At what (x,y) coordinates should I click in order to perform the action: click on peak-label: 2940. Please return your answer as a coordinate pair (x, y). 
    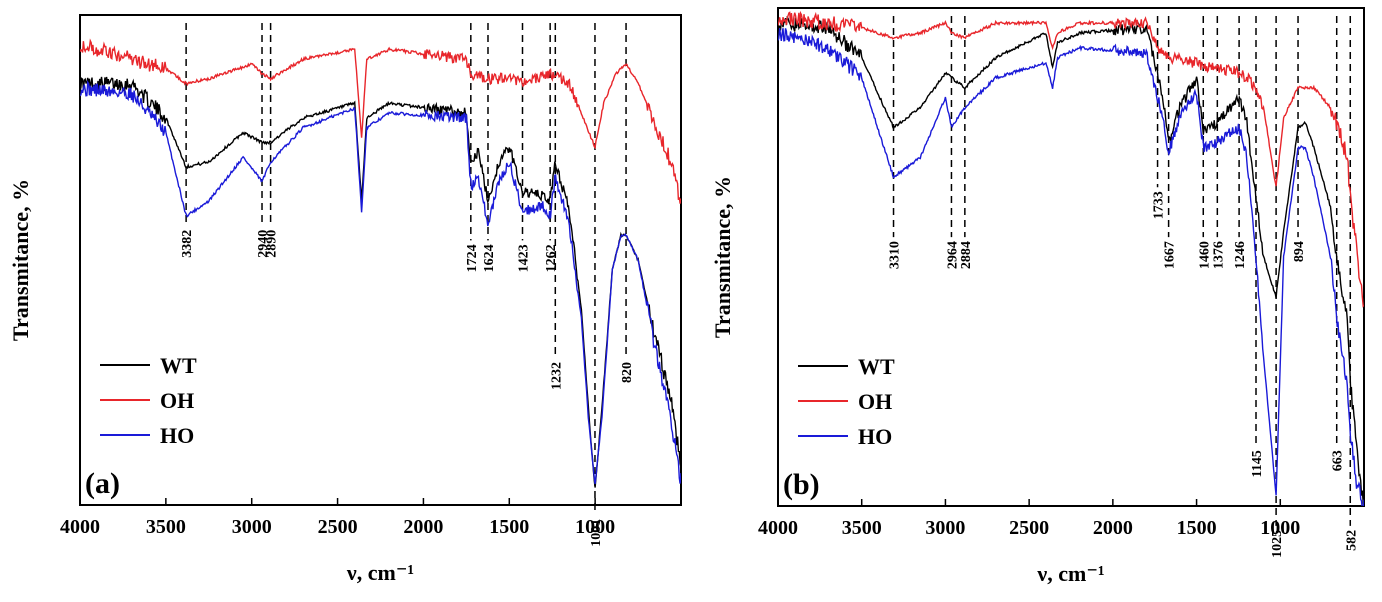
    Looking at the image, I should click on (263, 244).